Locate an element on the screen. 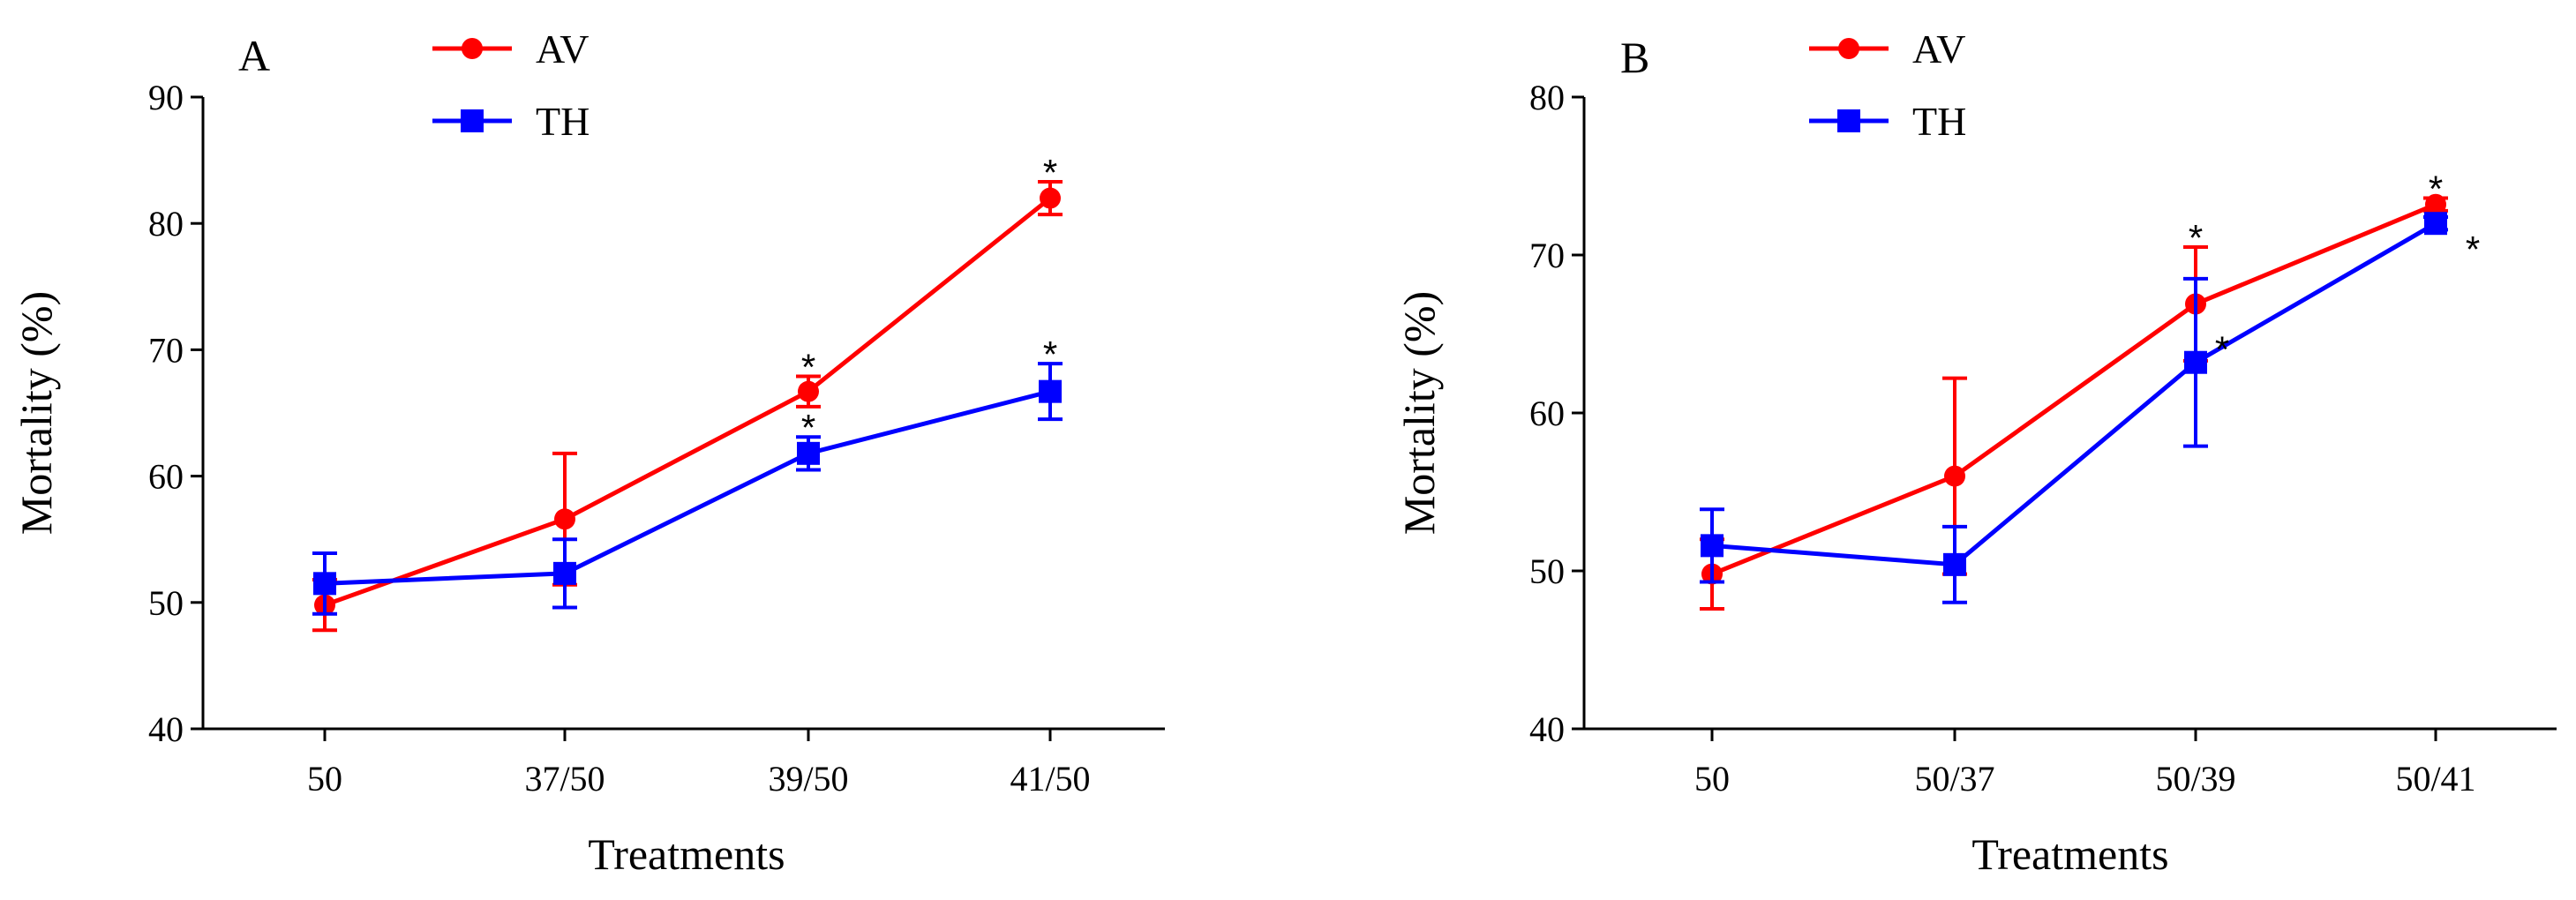  x-tick-label: 37/50 is located at coordinates (564, 779).